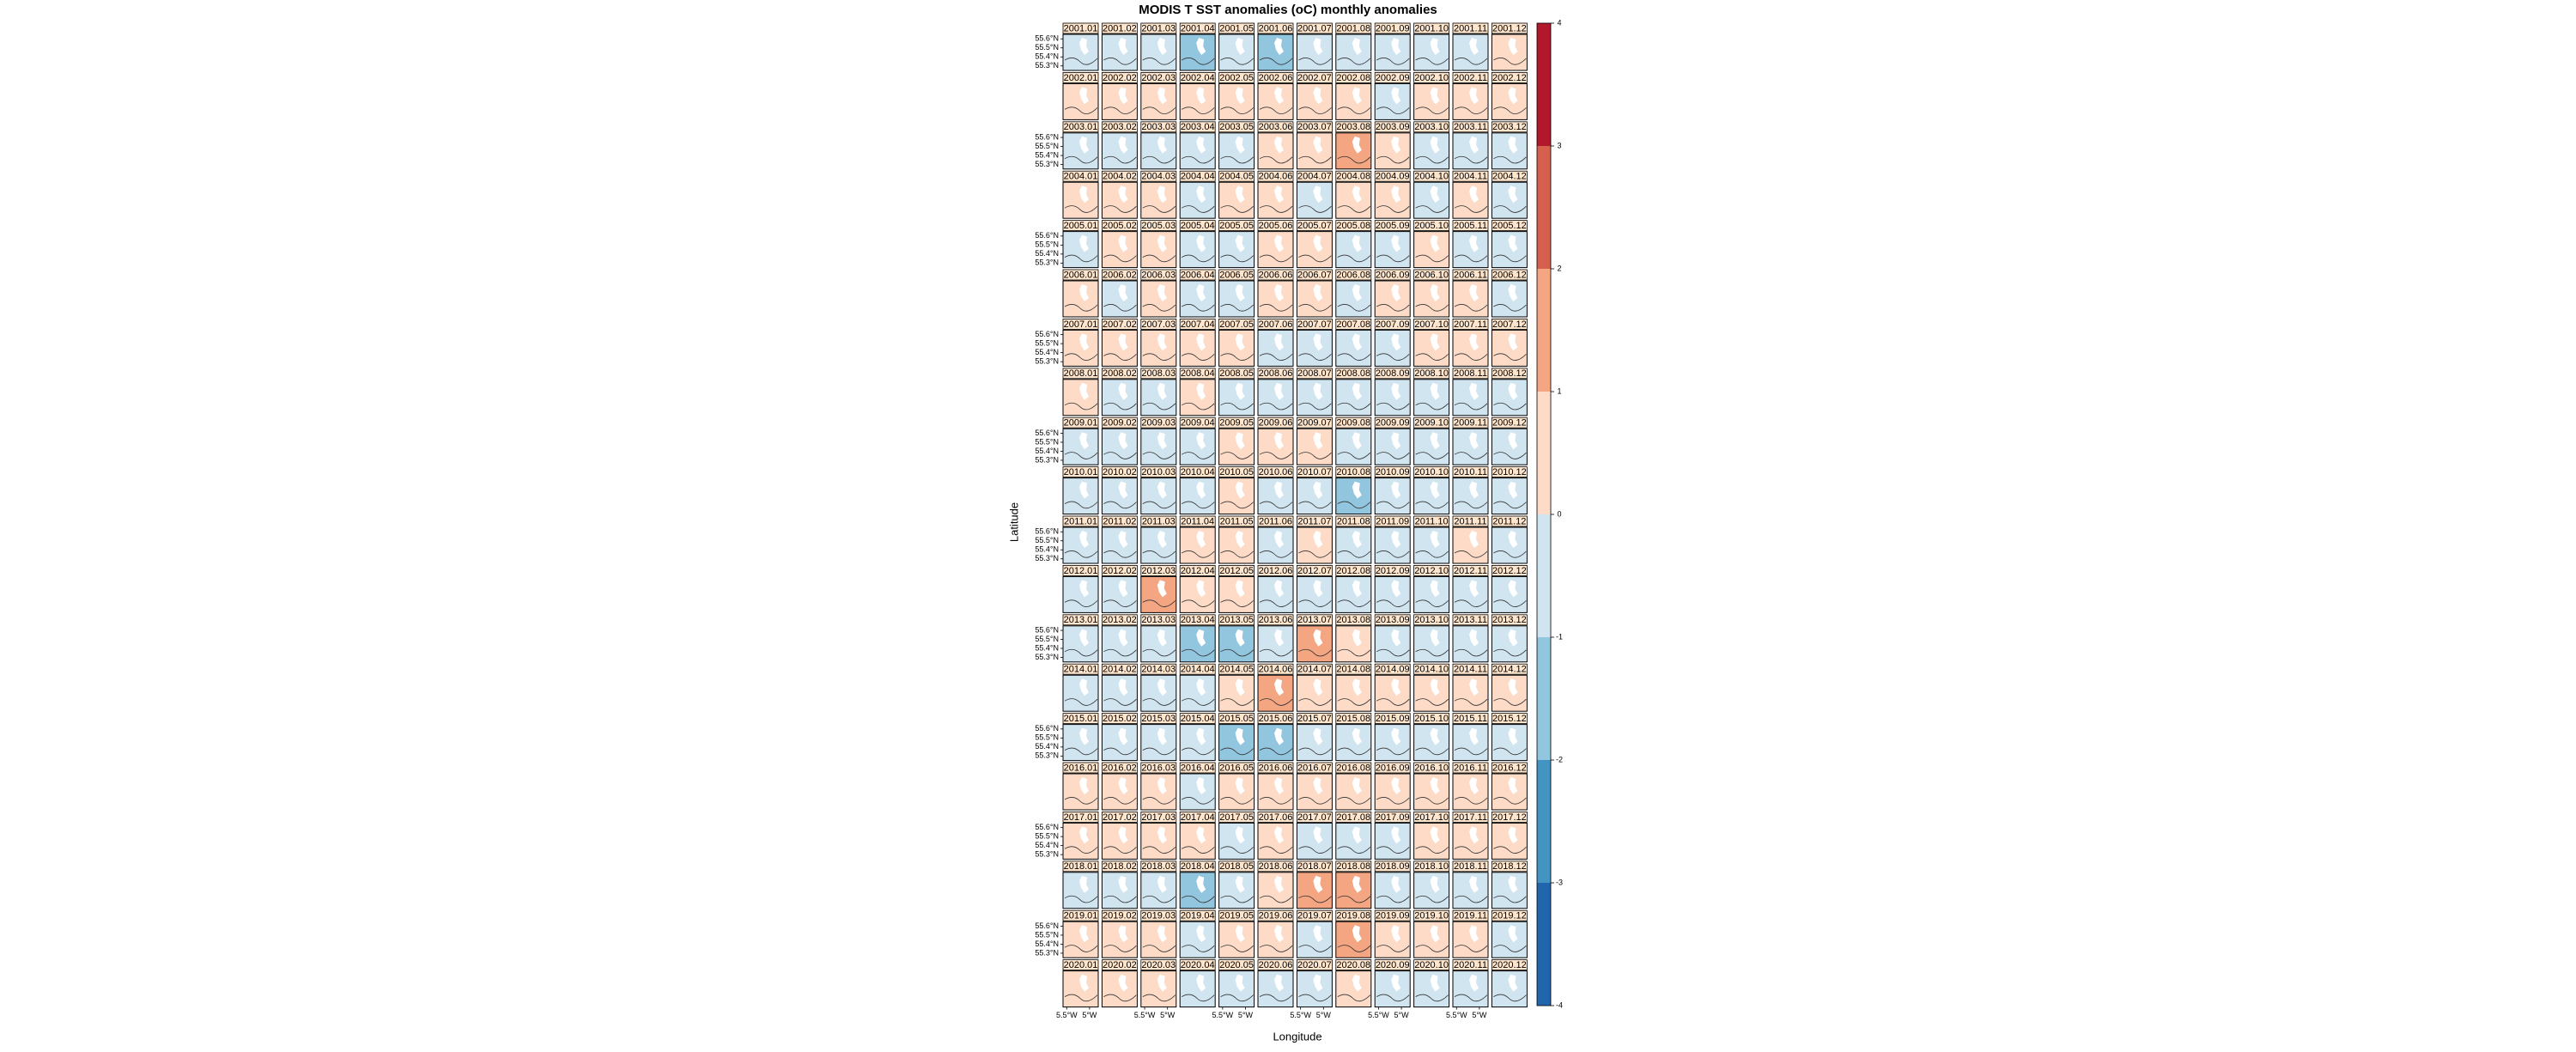 This screenshot has height=1052, width=2576. What do you see at coordinates (1470, 768) in the screenshot?
I see `panel-label: 2016.11` at bounding box center [1470, 768].